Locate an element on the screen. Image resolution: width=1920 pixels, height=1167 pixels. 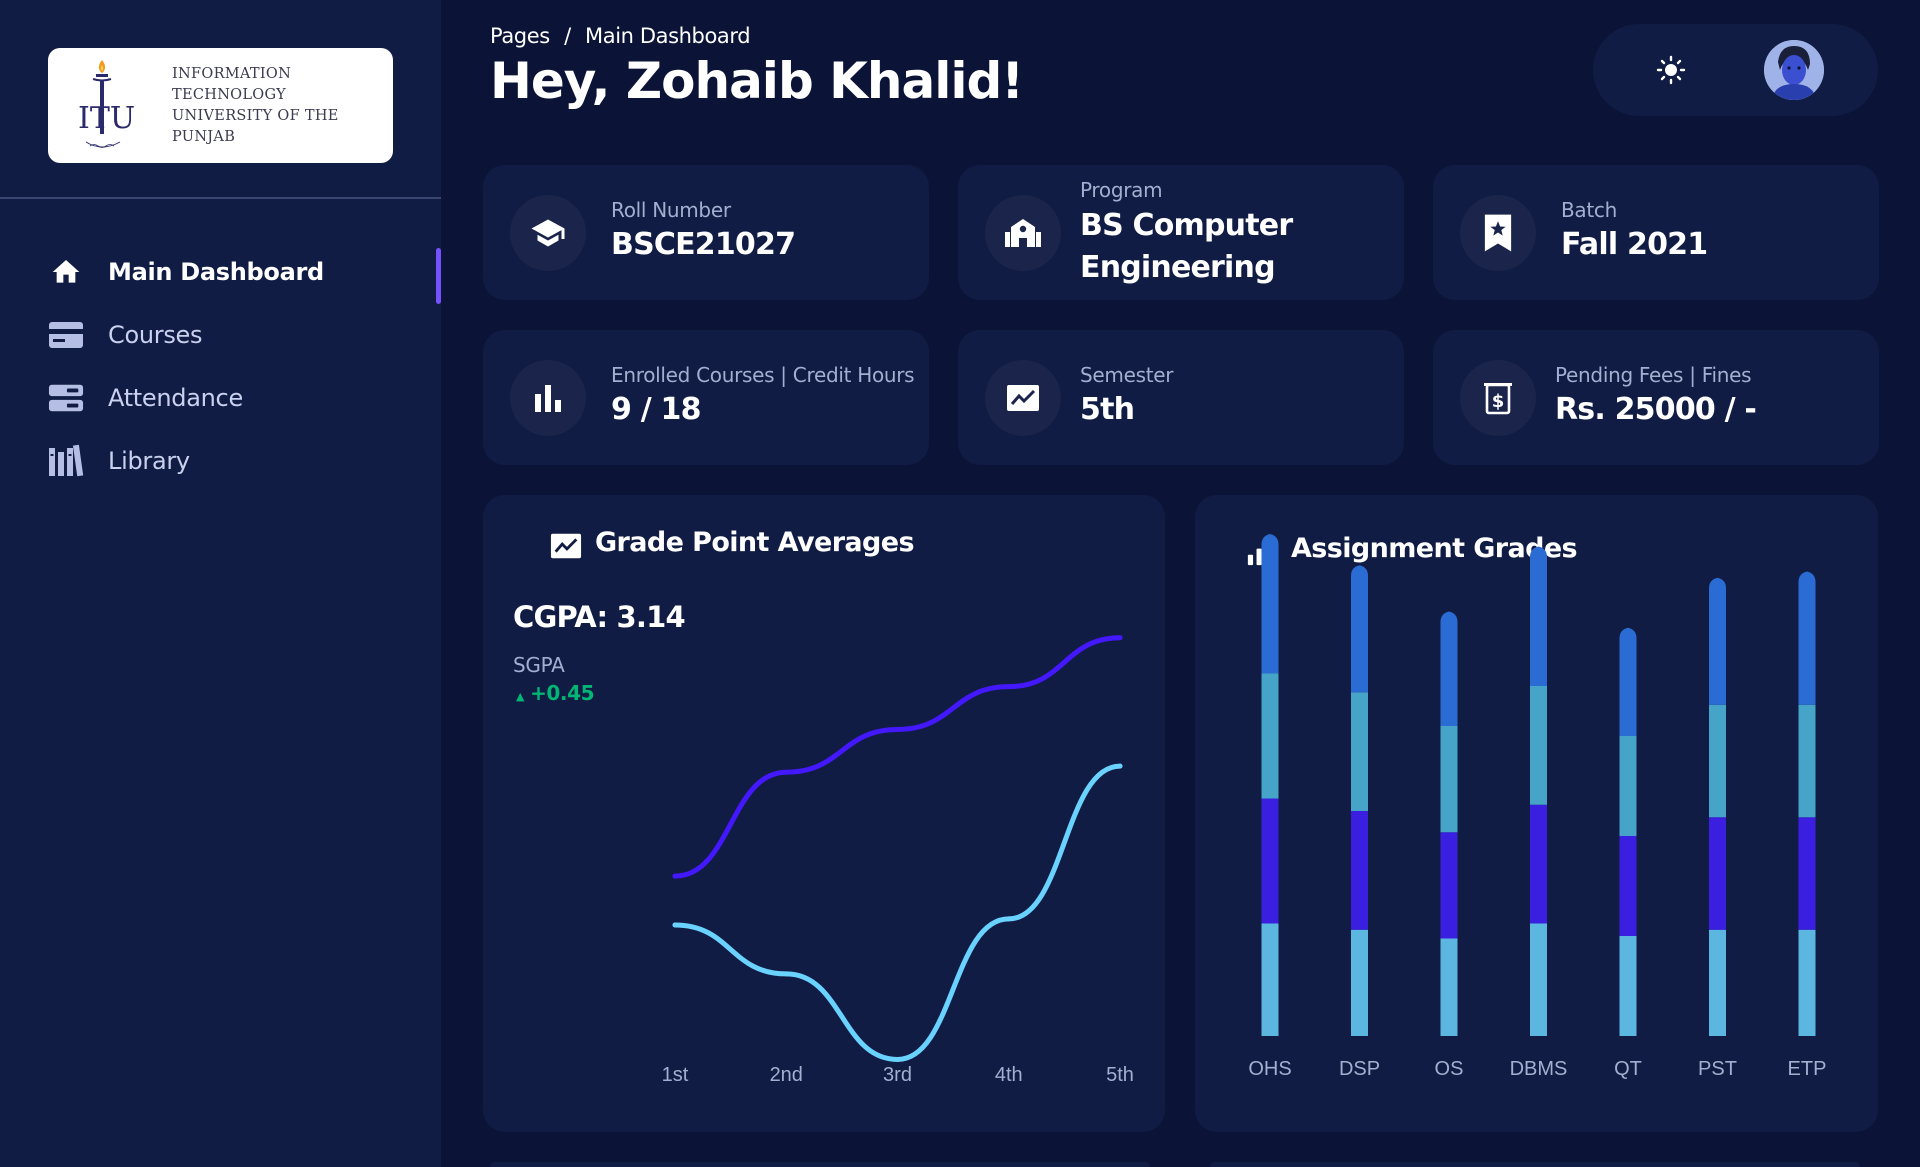
header-toolbar is located at coordinates (1735, 70).